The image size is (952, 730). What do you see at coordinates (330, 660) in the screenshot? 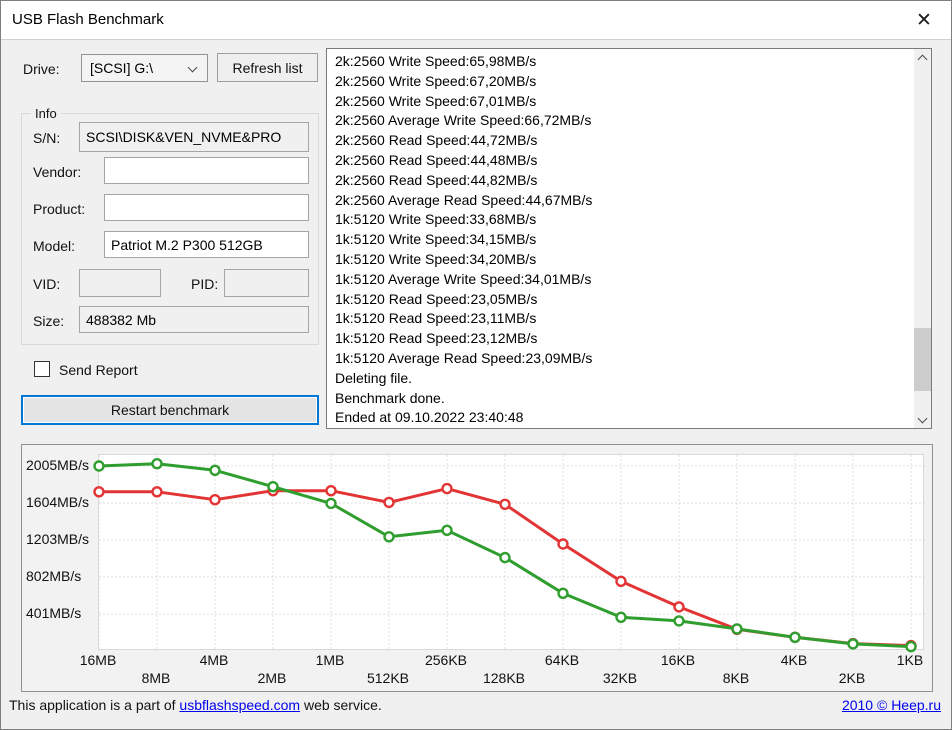
I see `x-tick-label: 1MB` at bounding box center [330, 660].